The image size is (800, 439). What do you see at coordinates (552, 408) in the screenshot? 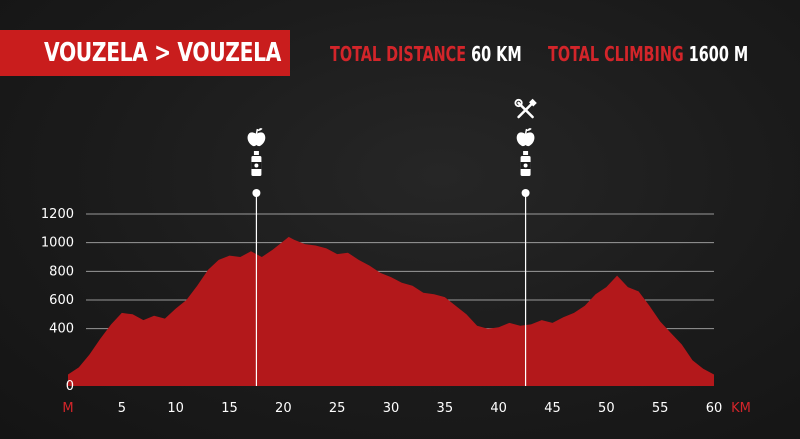
I see `x-tick-45: 45` at bounding box center [552, 408].